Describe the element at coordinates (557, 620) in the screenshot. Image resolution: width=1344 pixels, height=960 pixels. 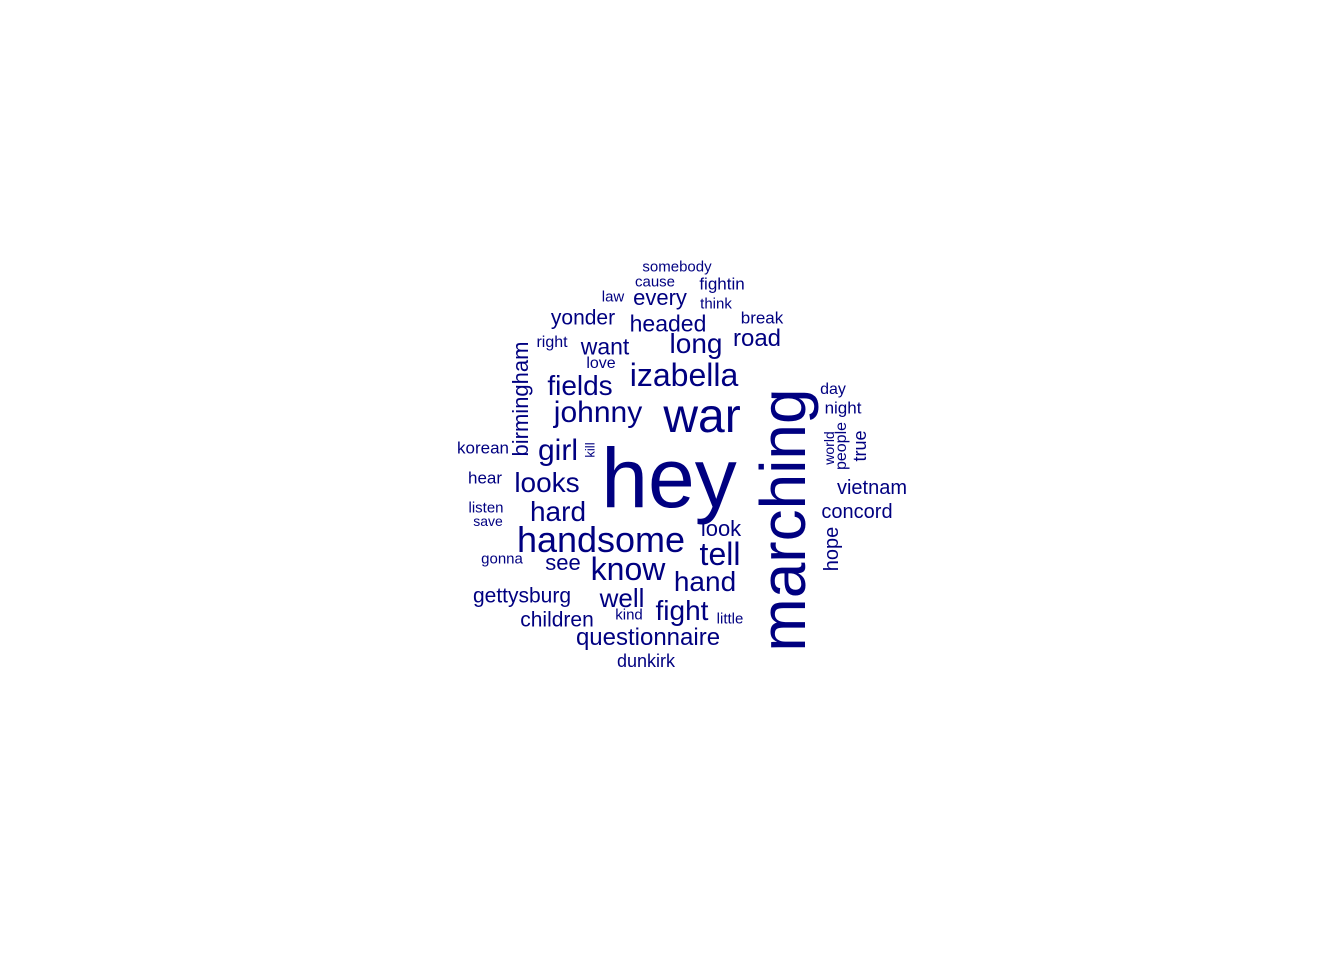
I see `word-children: children` at that location.